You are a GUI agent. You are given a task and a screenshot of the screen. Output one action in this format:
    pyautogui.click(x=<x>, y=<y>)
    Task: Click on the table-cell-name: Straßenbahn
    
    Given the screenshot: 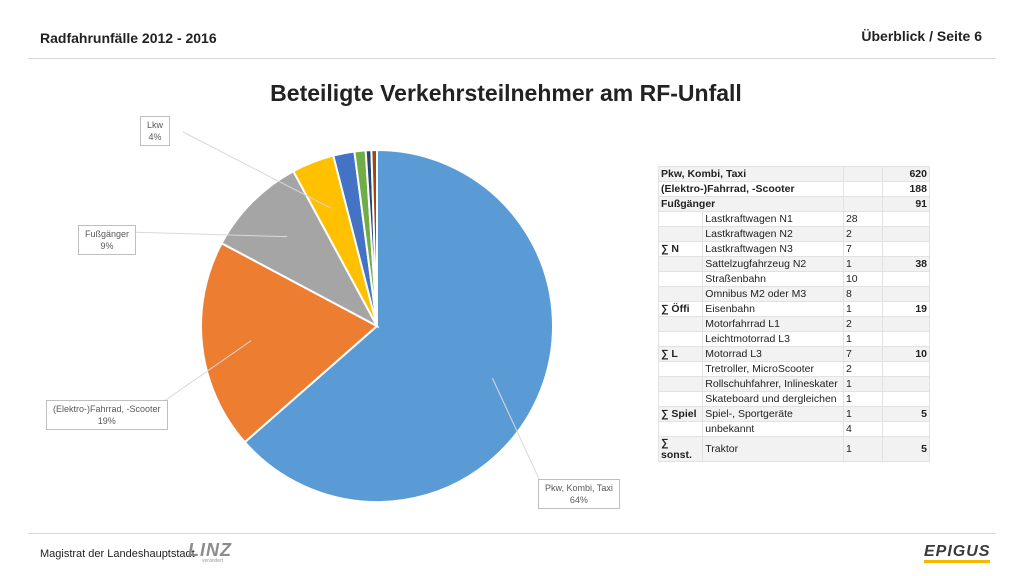 What is the action you would take?
    pyautogui.click(x=773, y=279)
    